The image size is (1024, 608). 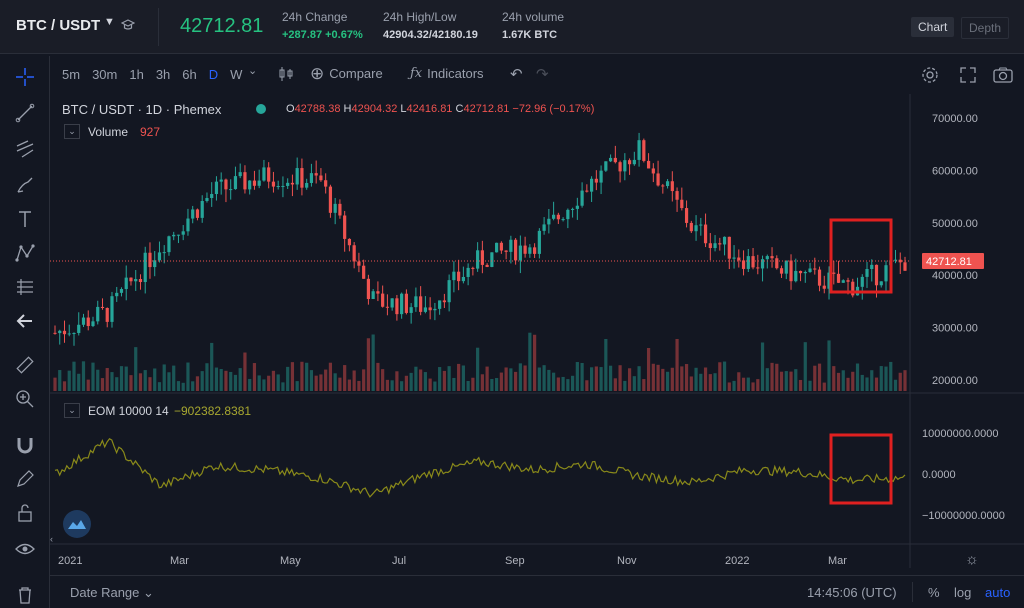 What do you see at coordinates (963, 592) in the screenshot?
I see `log-toggle: log` at bounding box center [963, 592].